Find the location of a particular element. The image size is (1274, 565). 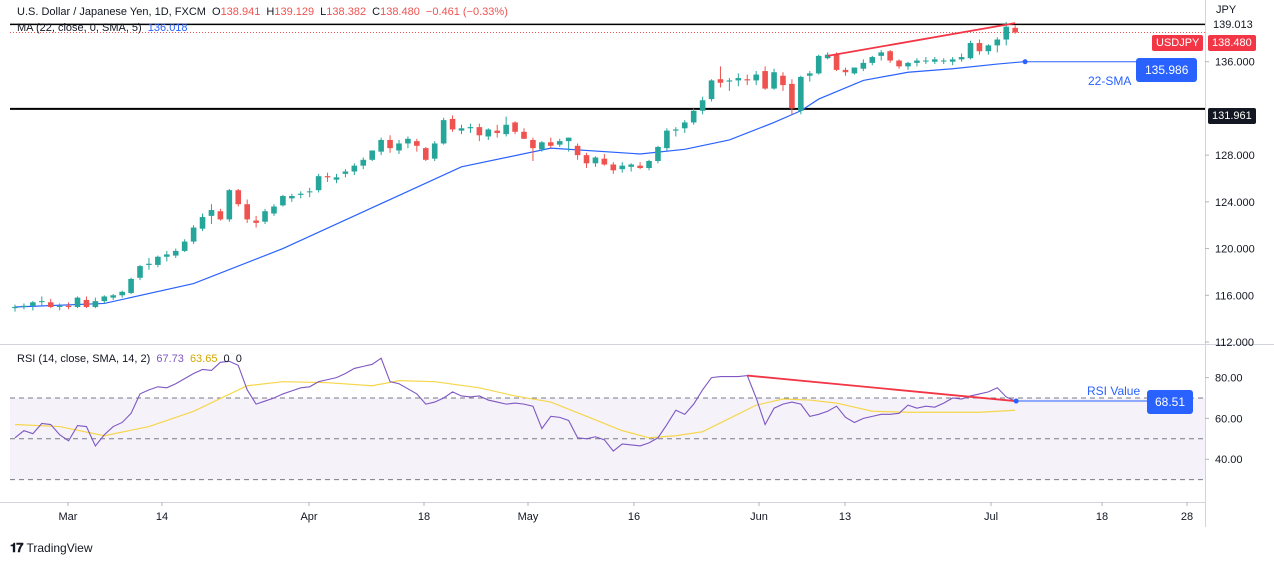

currency-label: JPY is located at coordinates (1226, 10).